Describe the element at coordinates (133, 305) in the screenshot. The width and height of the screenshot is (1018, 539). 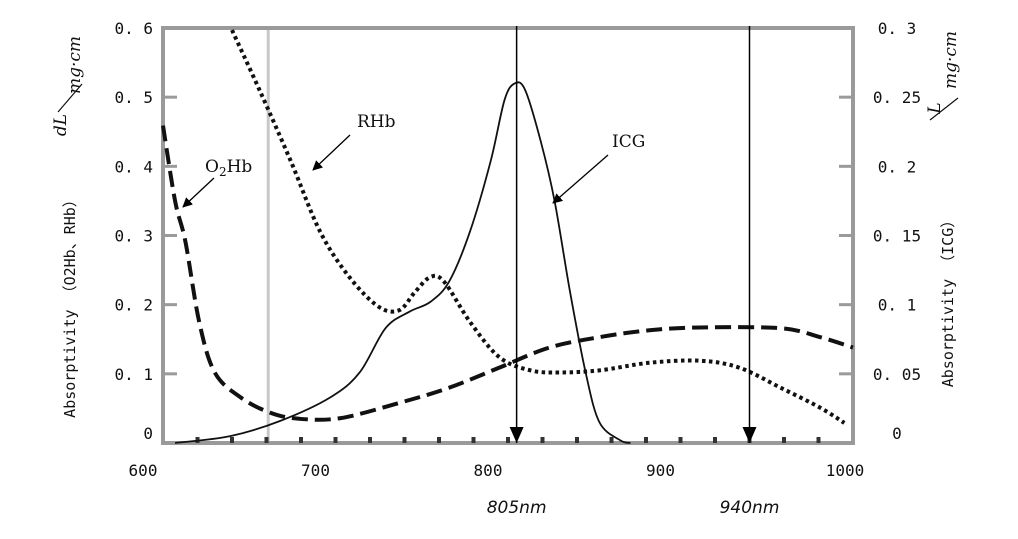
I see `left-tick-label: 0. 2` at that location.